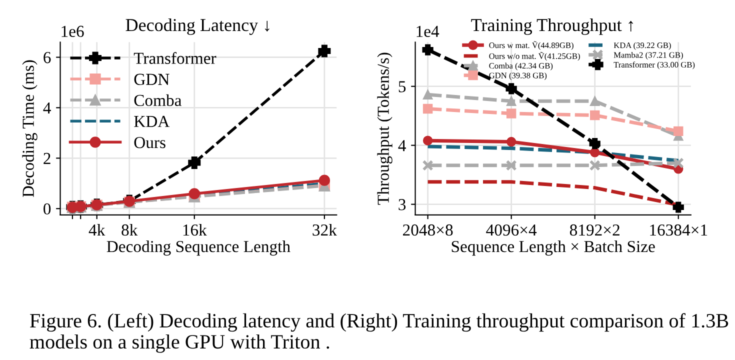 Image resolution: width=735 pixels, height=360 pixels. I want to click on chart-title: Decoding Latency ↓, so click(198, 26).